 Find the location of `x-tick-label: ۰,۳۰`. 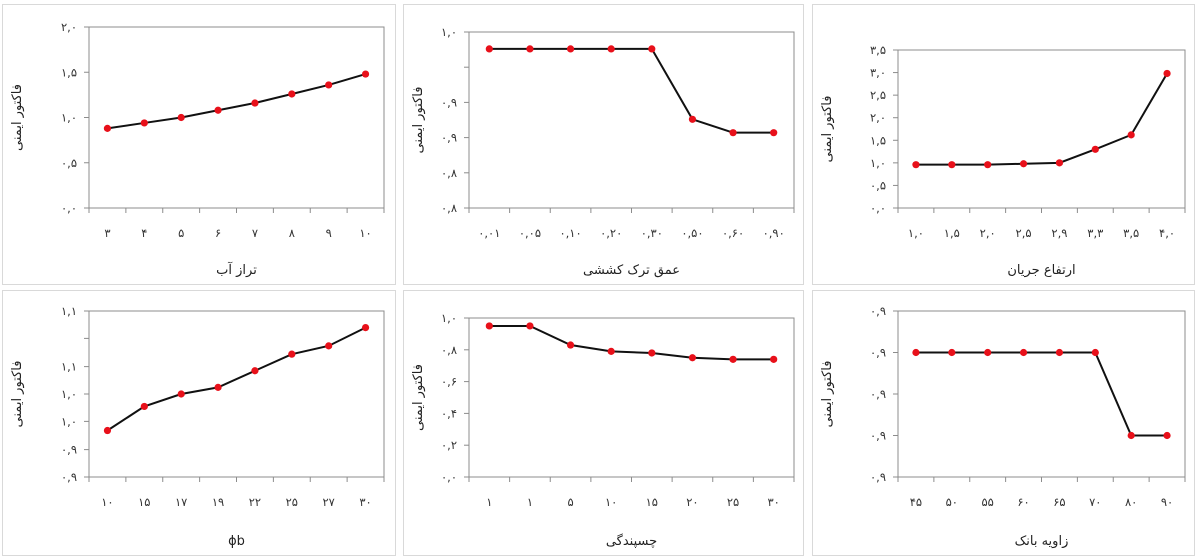

x-tick-label: ۰,۳۰ is located at coordinates (652, 233).